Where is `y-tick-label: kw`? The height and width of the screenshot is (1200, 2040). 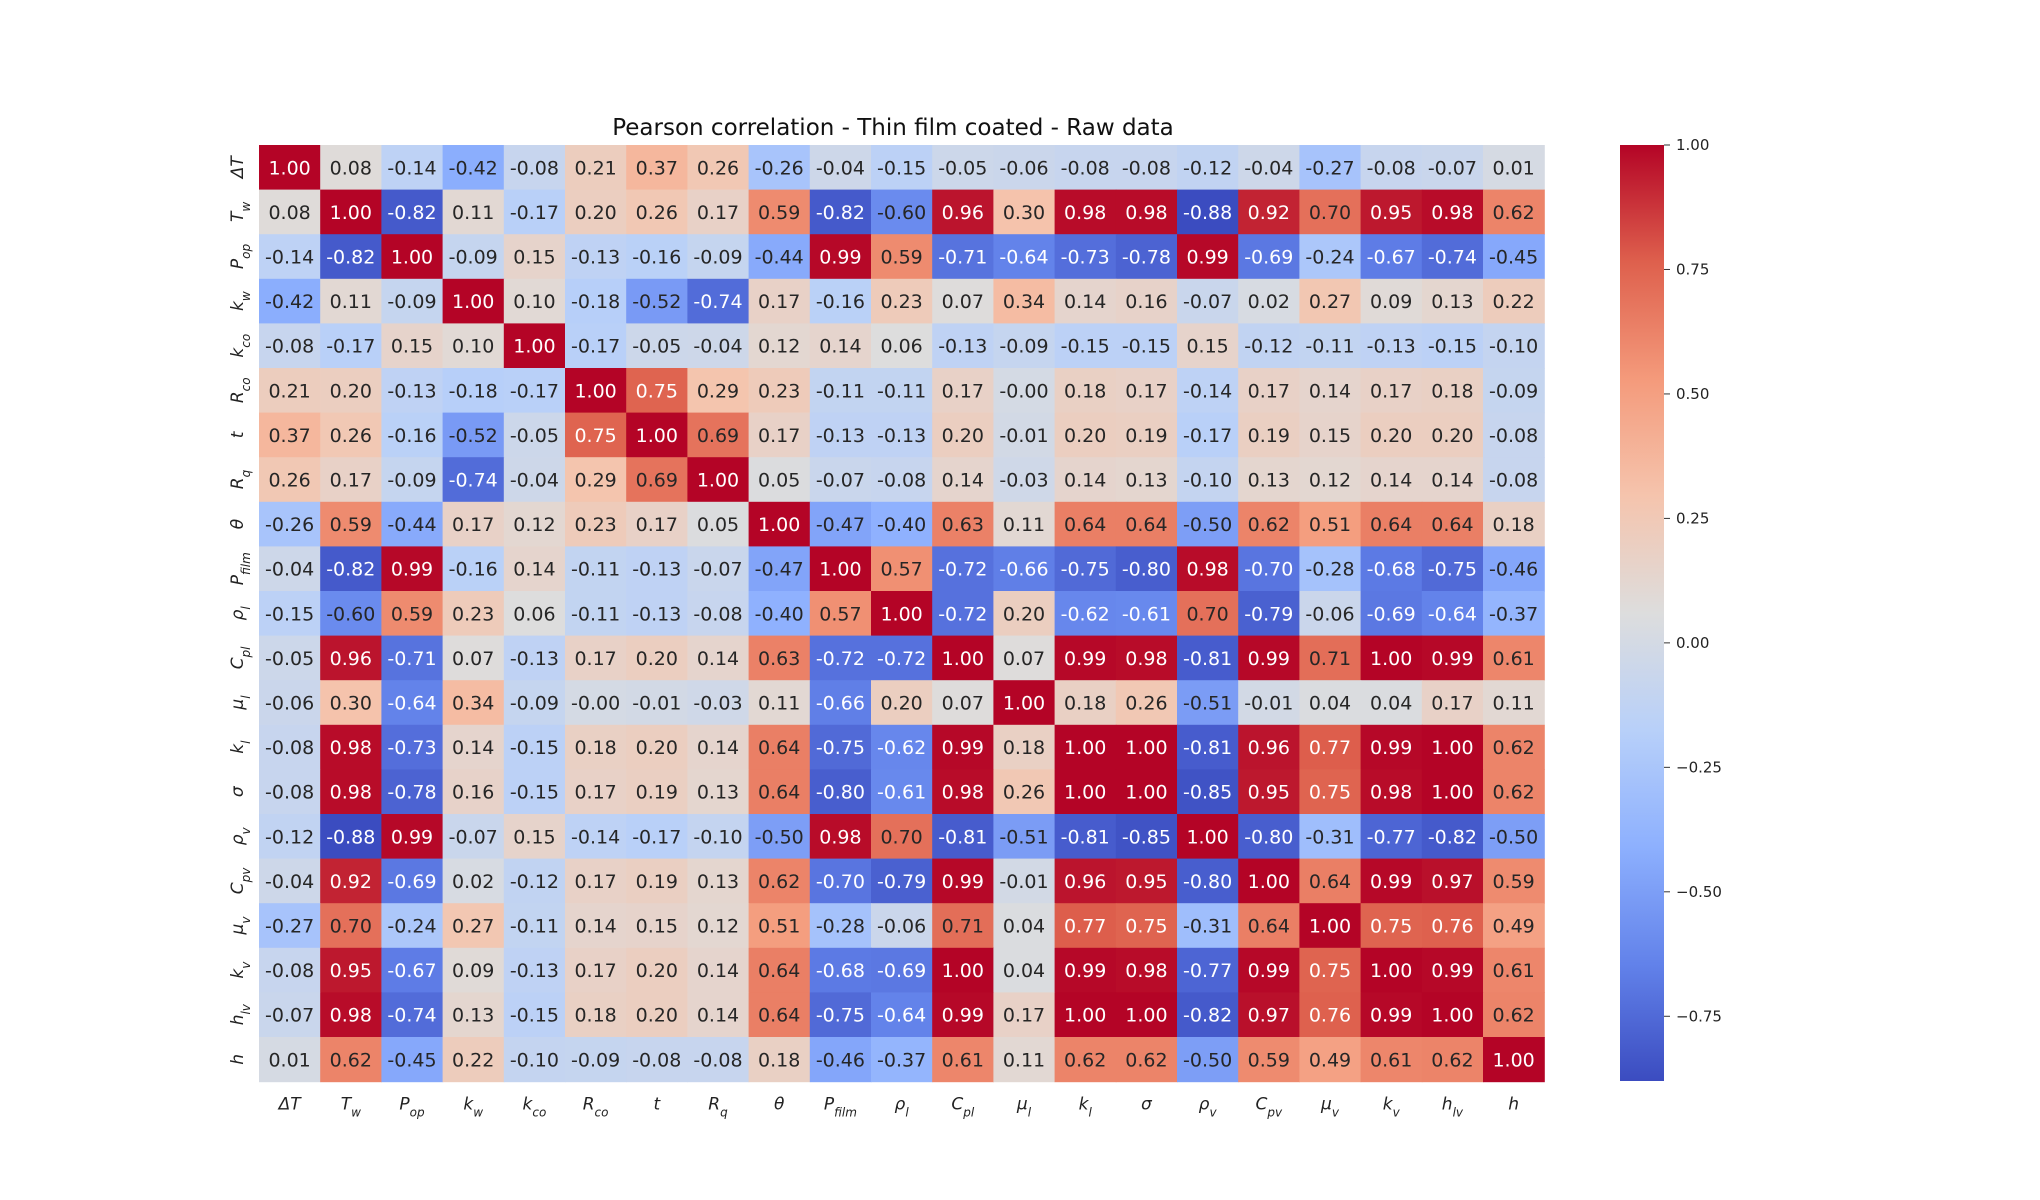 y-tick-label: kw is located at coordinates (240, 301).